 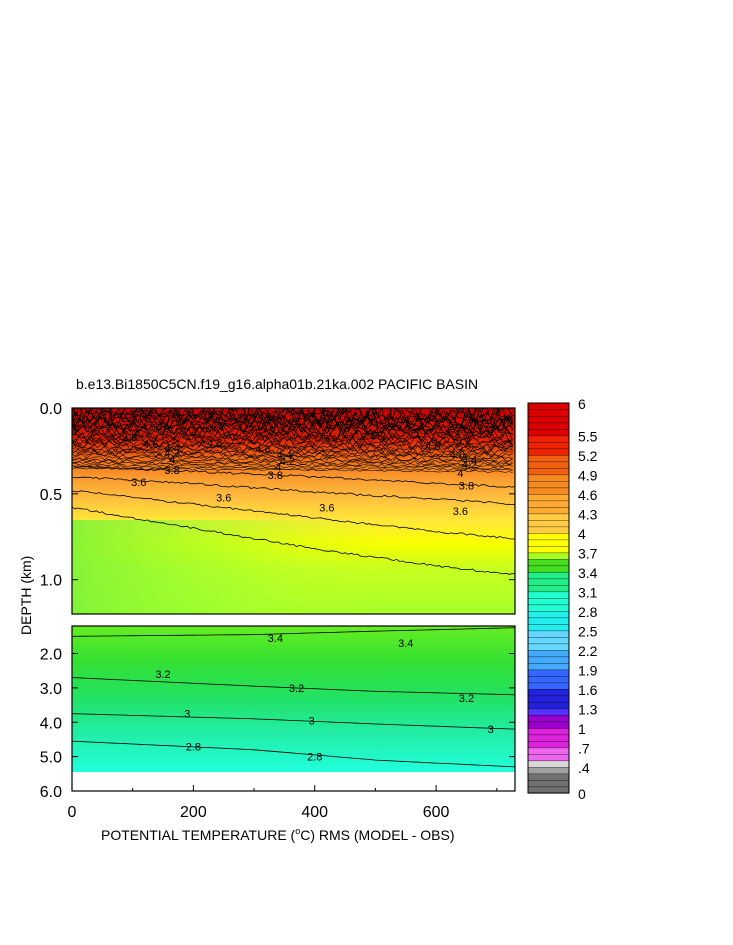 What do you see at coordinates (293, 781) in the screenshot?
I see `lower-panel-empty-region` at bounding box center [293, 781].